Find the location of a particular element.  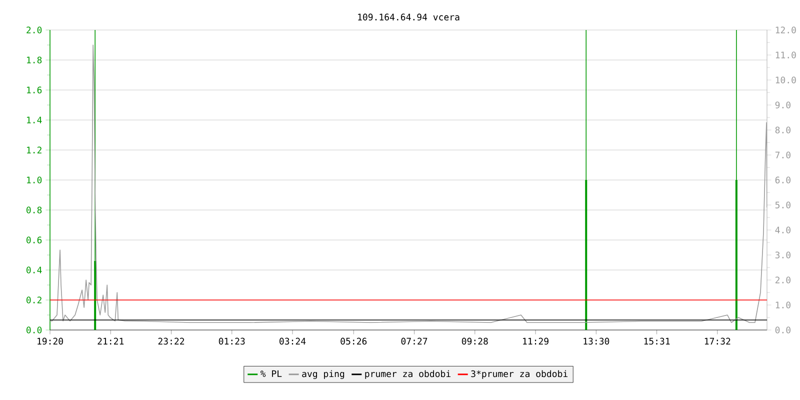

legend-label: prumer za obdobi is located at coordinates (407, 374).